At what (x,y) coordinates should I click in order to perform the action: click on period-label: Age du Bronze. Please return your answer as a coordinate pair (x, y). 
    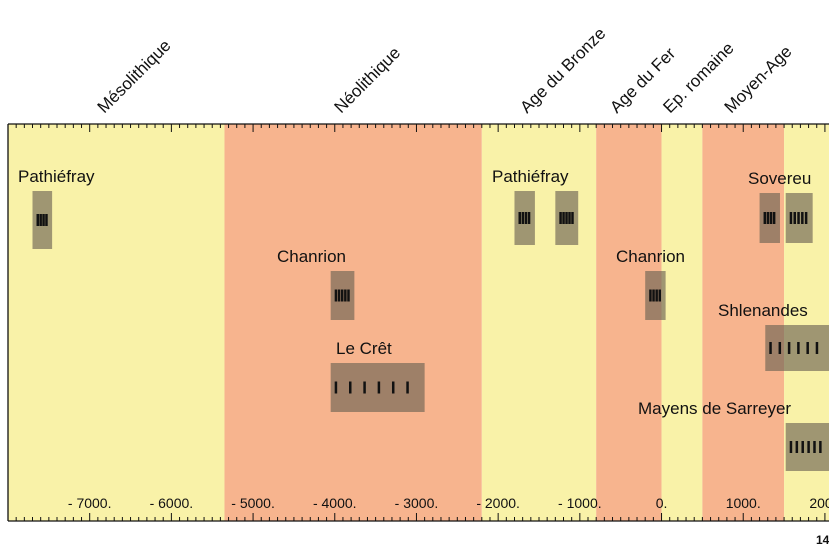
    Looking at the image, I should click on (562, 70).